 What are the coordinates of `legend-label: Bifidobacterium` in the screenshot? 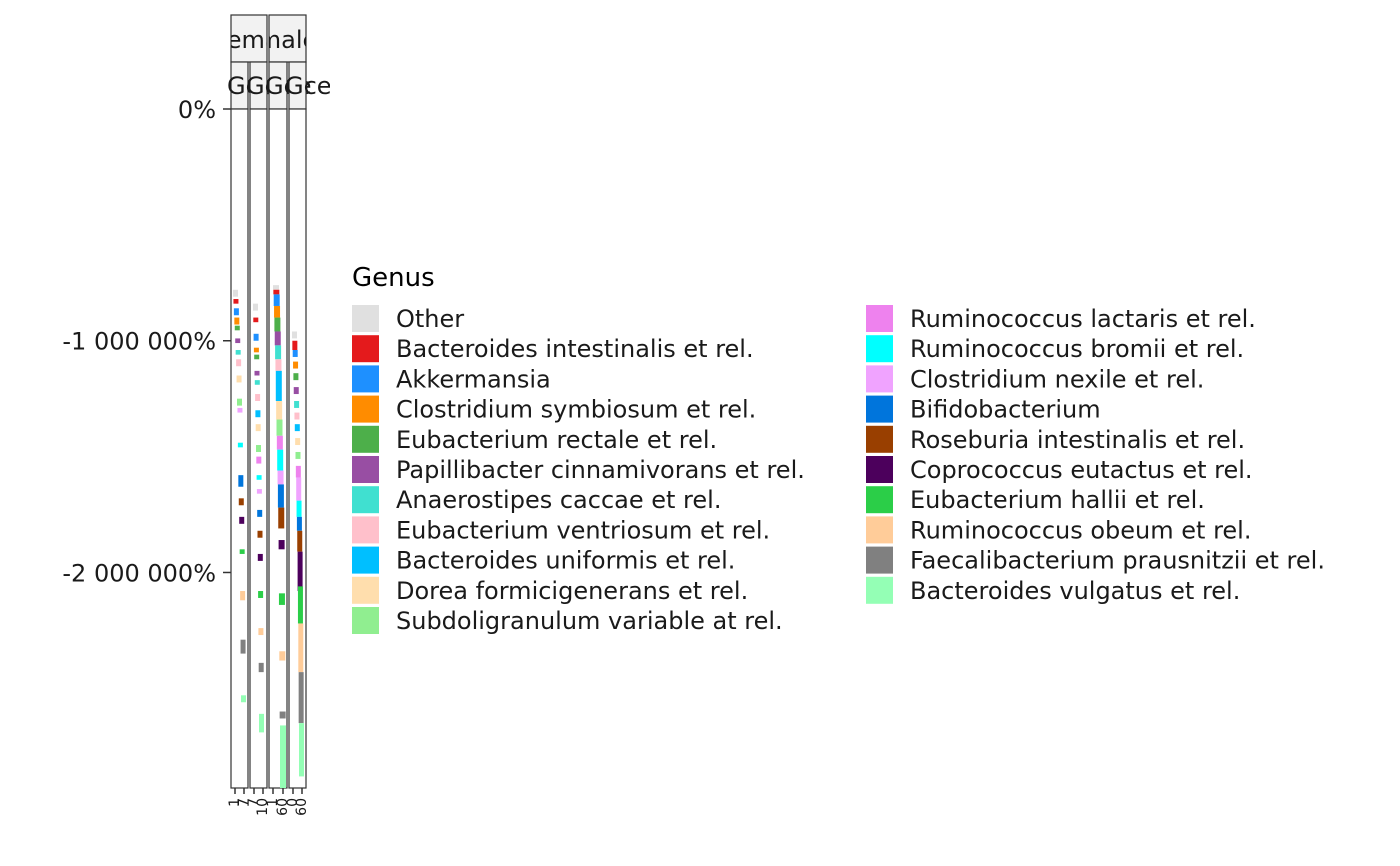 It's located at (1005, 410).